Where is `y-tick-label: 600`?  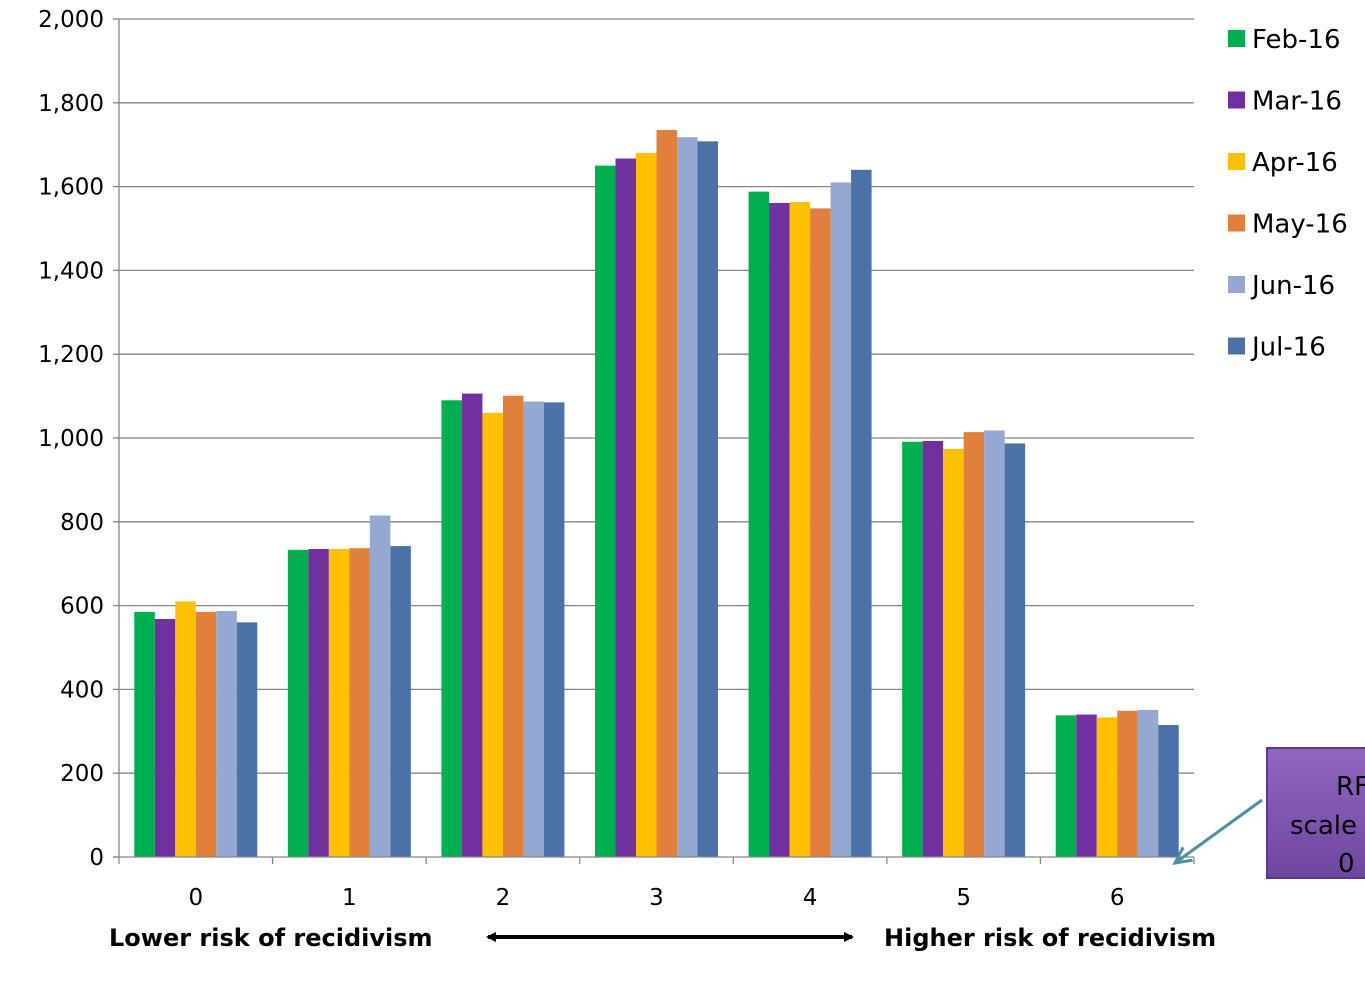
y-tick-label: 600 is located at coordinates (82, 607).